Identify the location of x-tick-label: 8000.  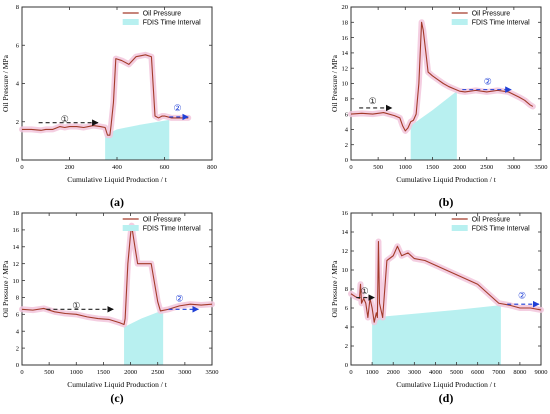
(519, 372).